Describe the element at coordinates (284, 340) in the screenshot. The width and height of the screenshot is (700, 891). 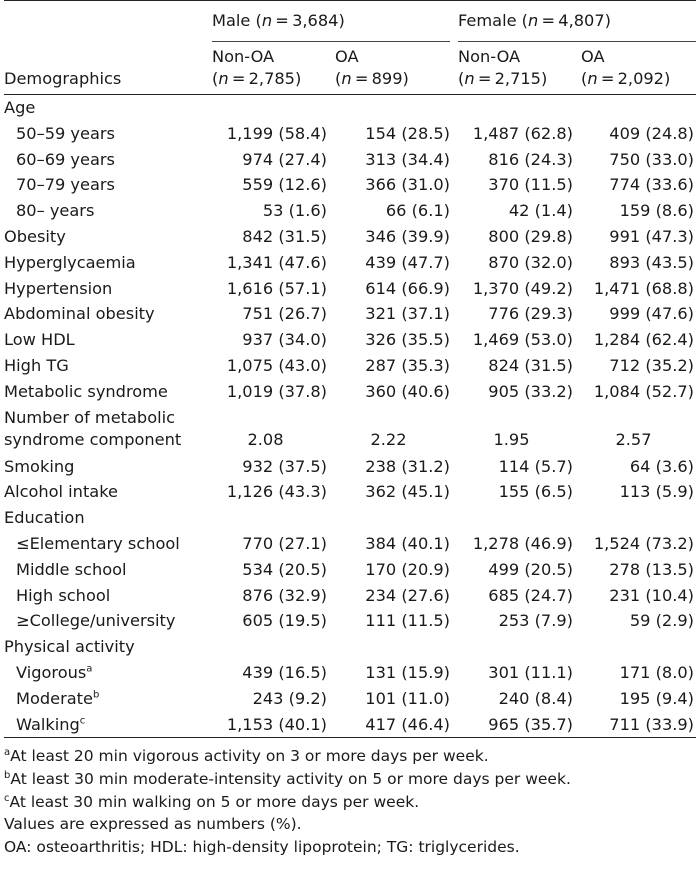
I see `male-non-oa-cell: 937 (34.0)` at that location.